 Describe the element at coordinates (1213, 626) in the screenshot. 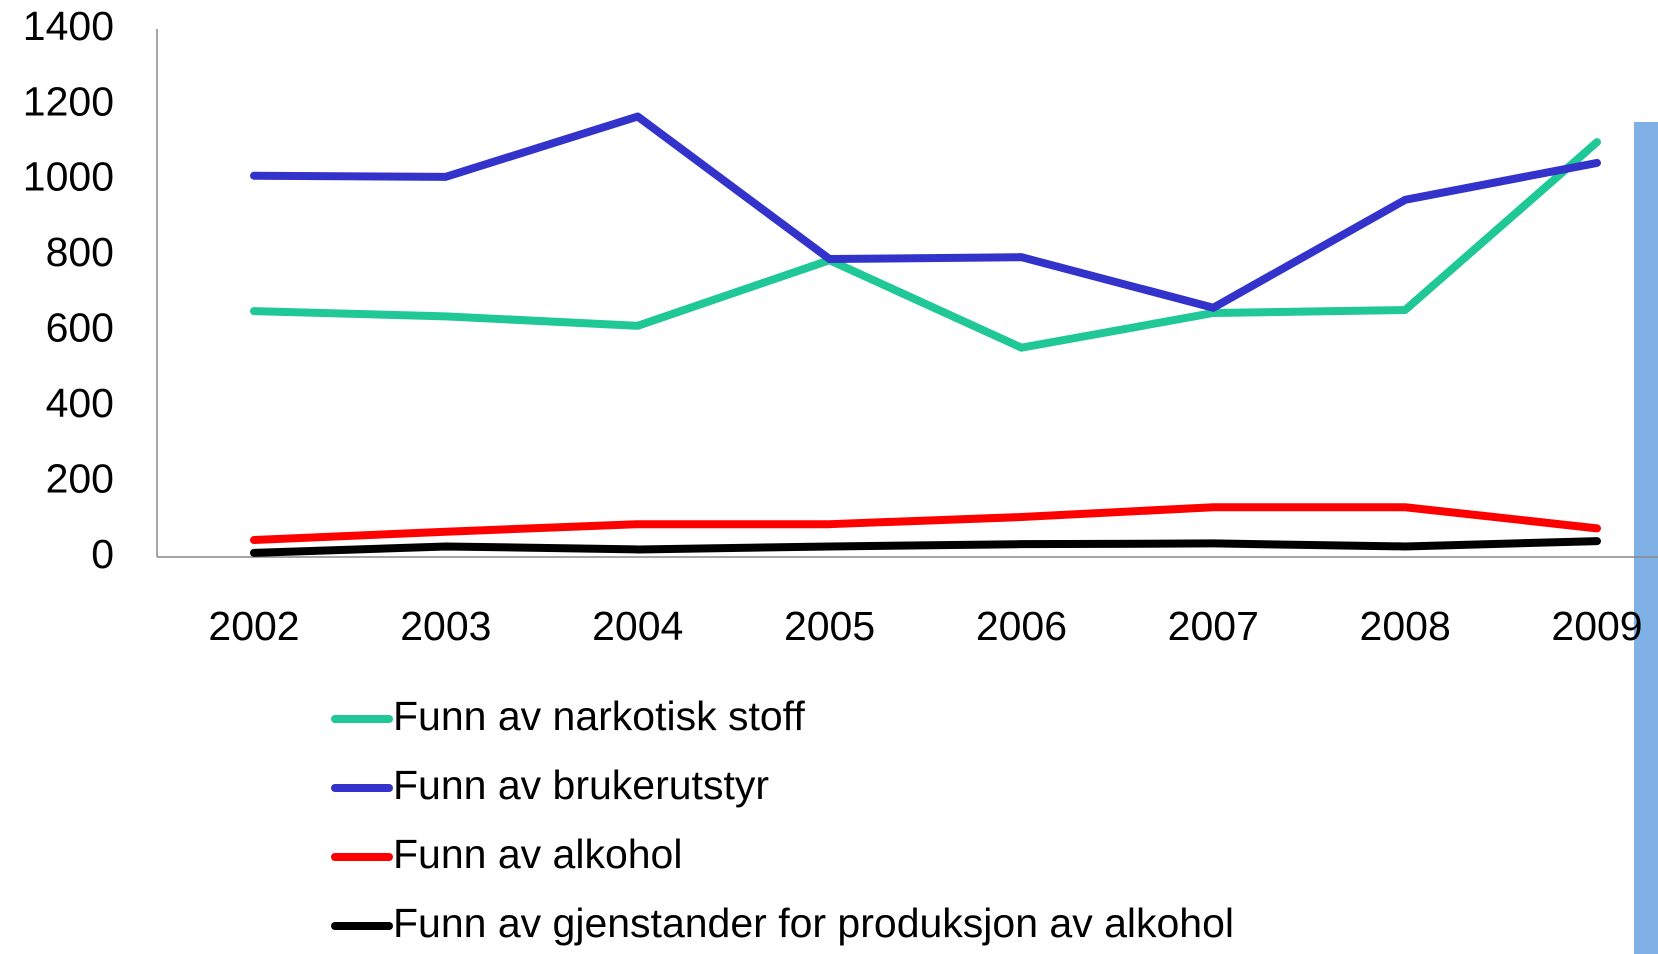

I see `x-tick-label: 2007` at that location.